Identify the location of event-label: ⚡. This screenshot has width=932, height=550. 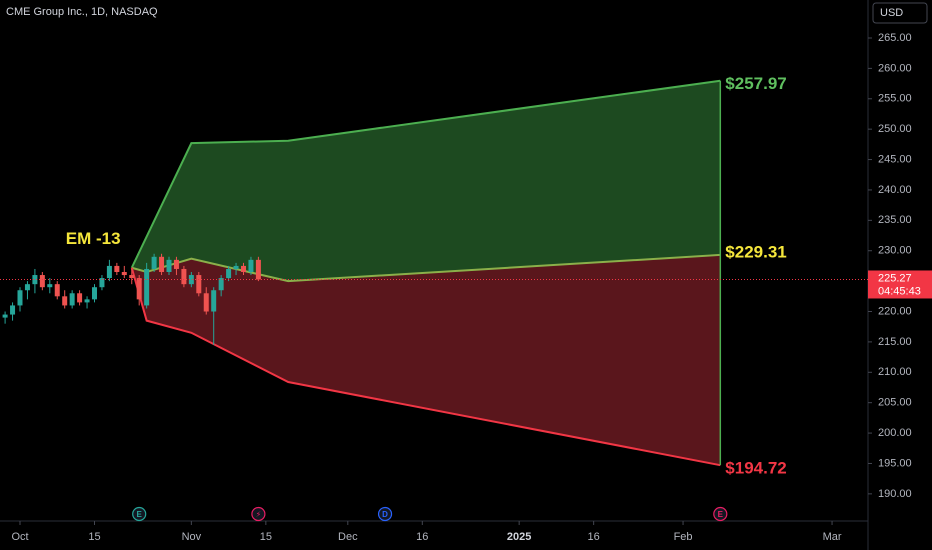
(259, 514).